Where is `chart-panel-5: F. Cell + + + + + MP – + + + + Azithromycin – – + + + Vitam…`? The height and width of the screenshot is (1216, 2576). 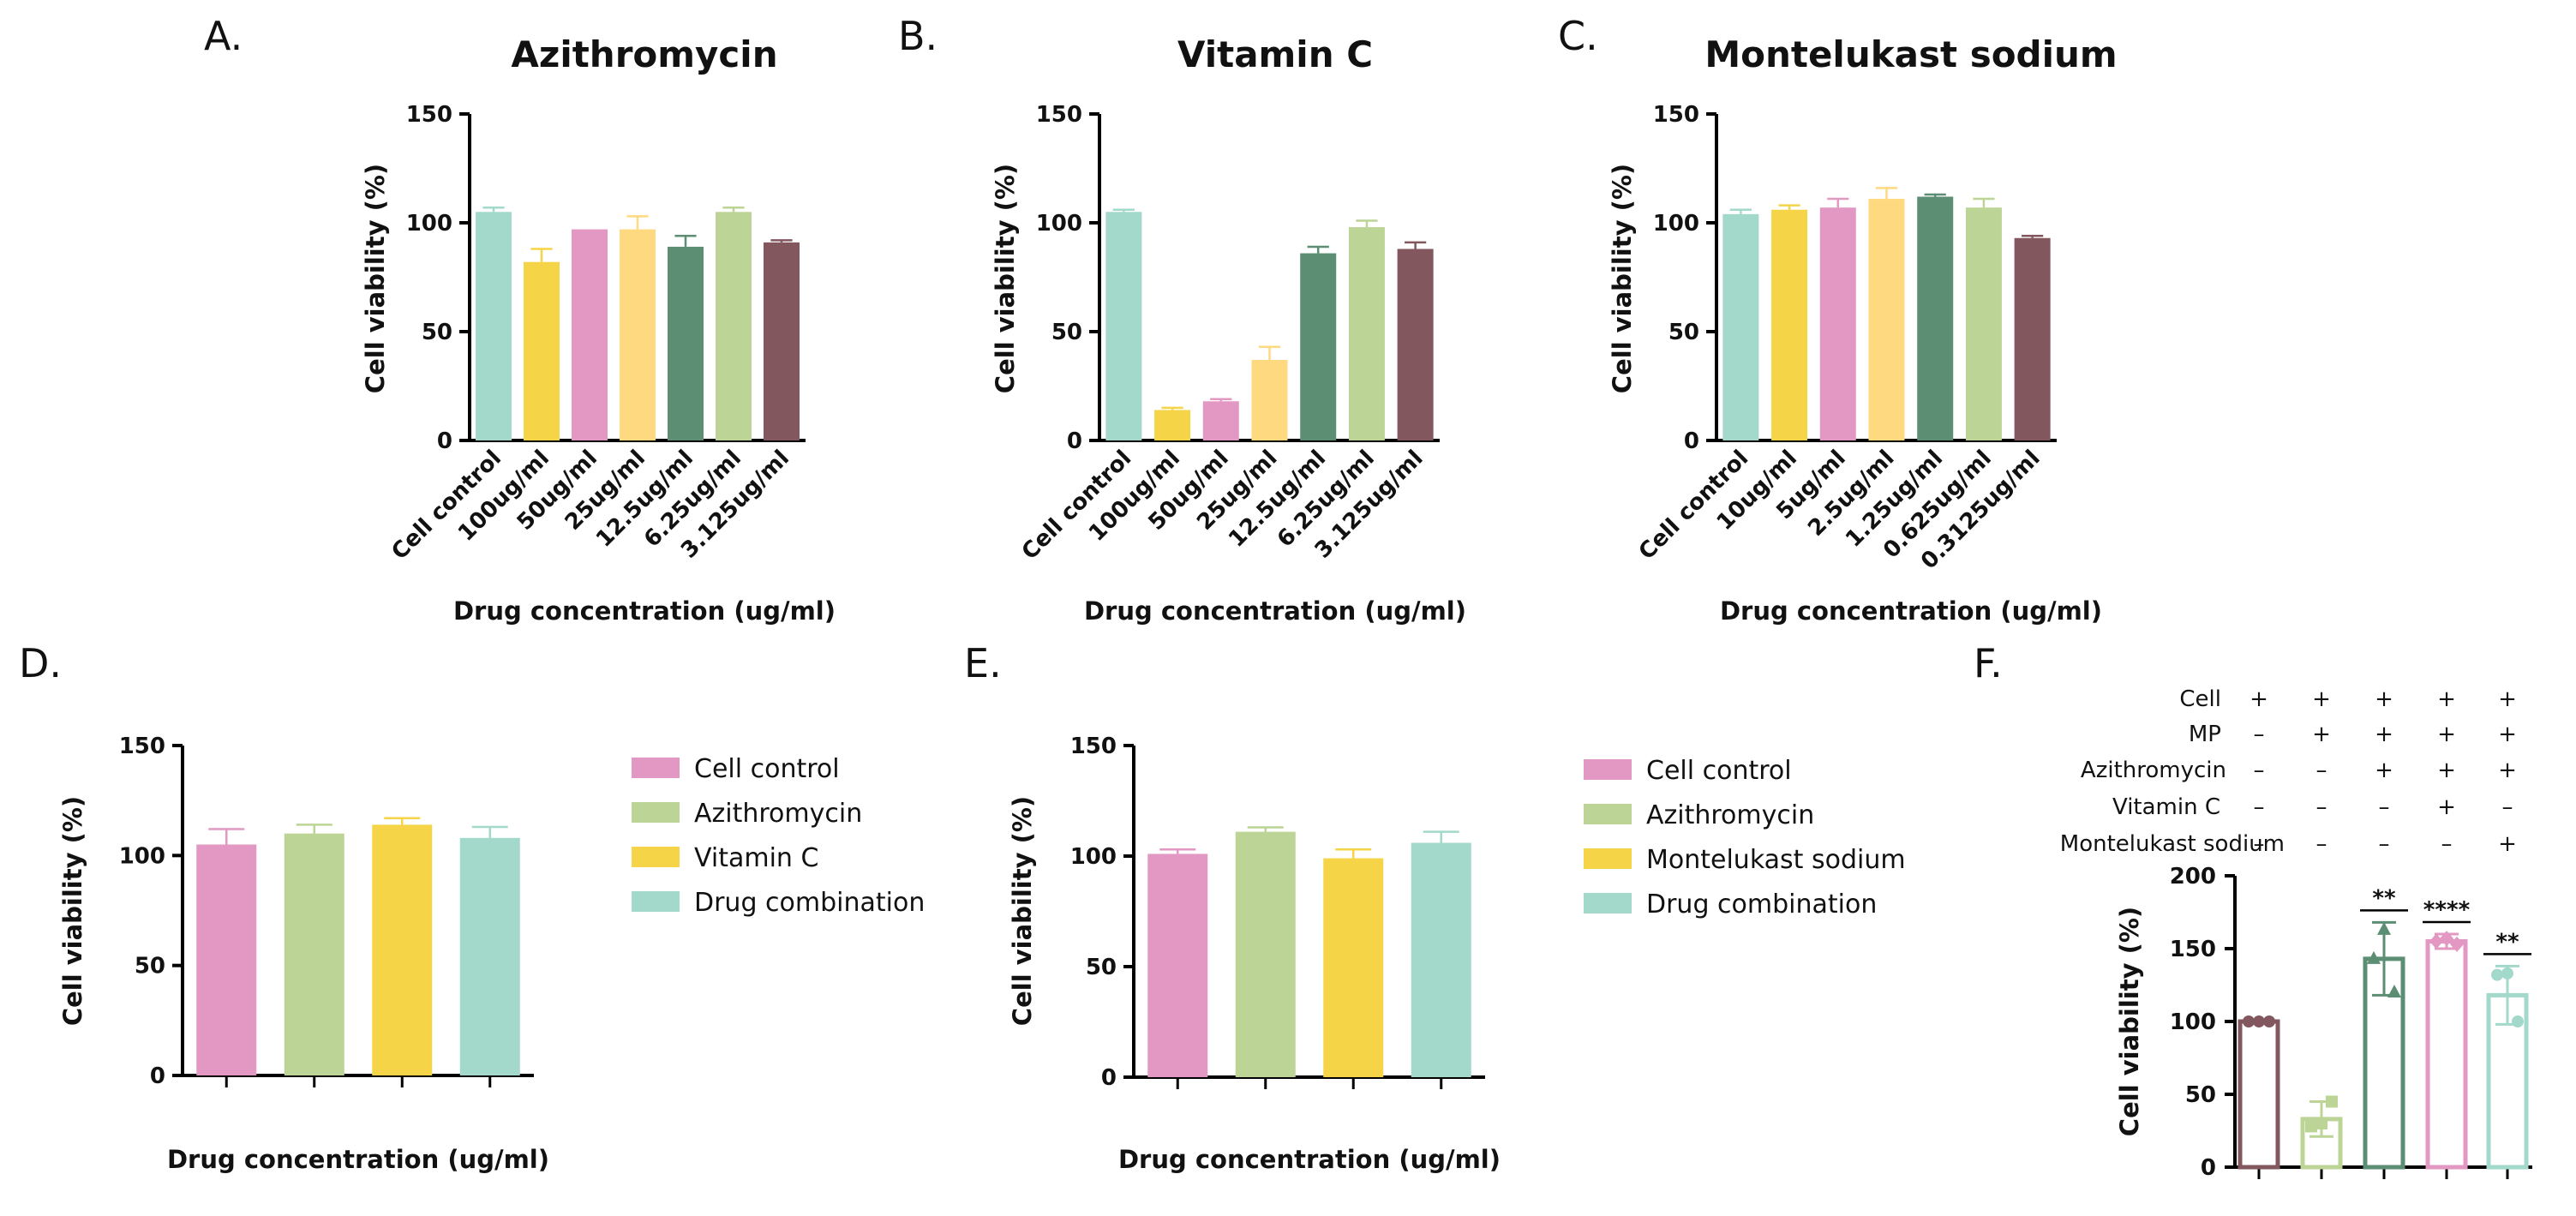 chart-panel-5: F. Cell + + + + + MP – + + + + Azithromycin – – + + + Vitam… is located at coordinates (2253, 911).